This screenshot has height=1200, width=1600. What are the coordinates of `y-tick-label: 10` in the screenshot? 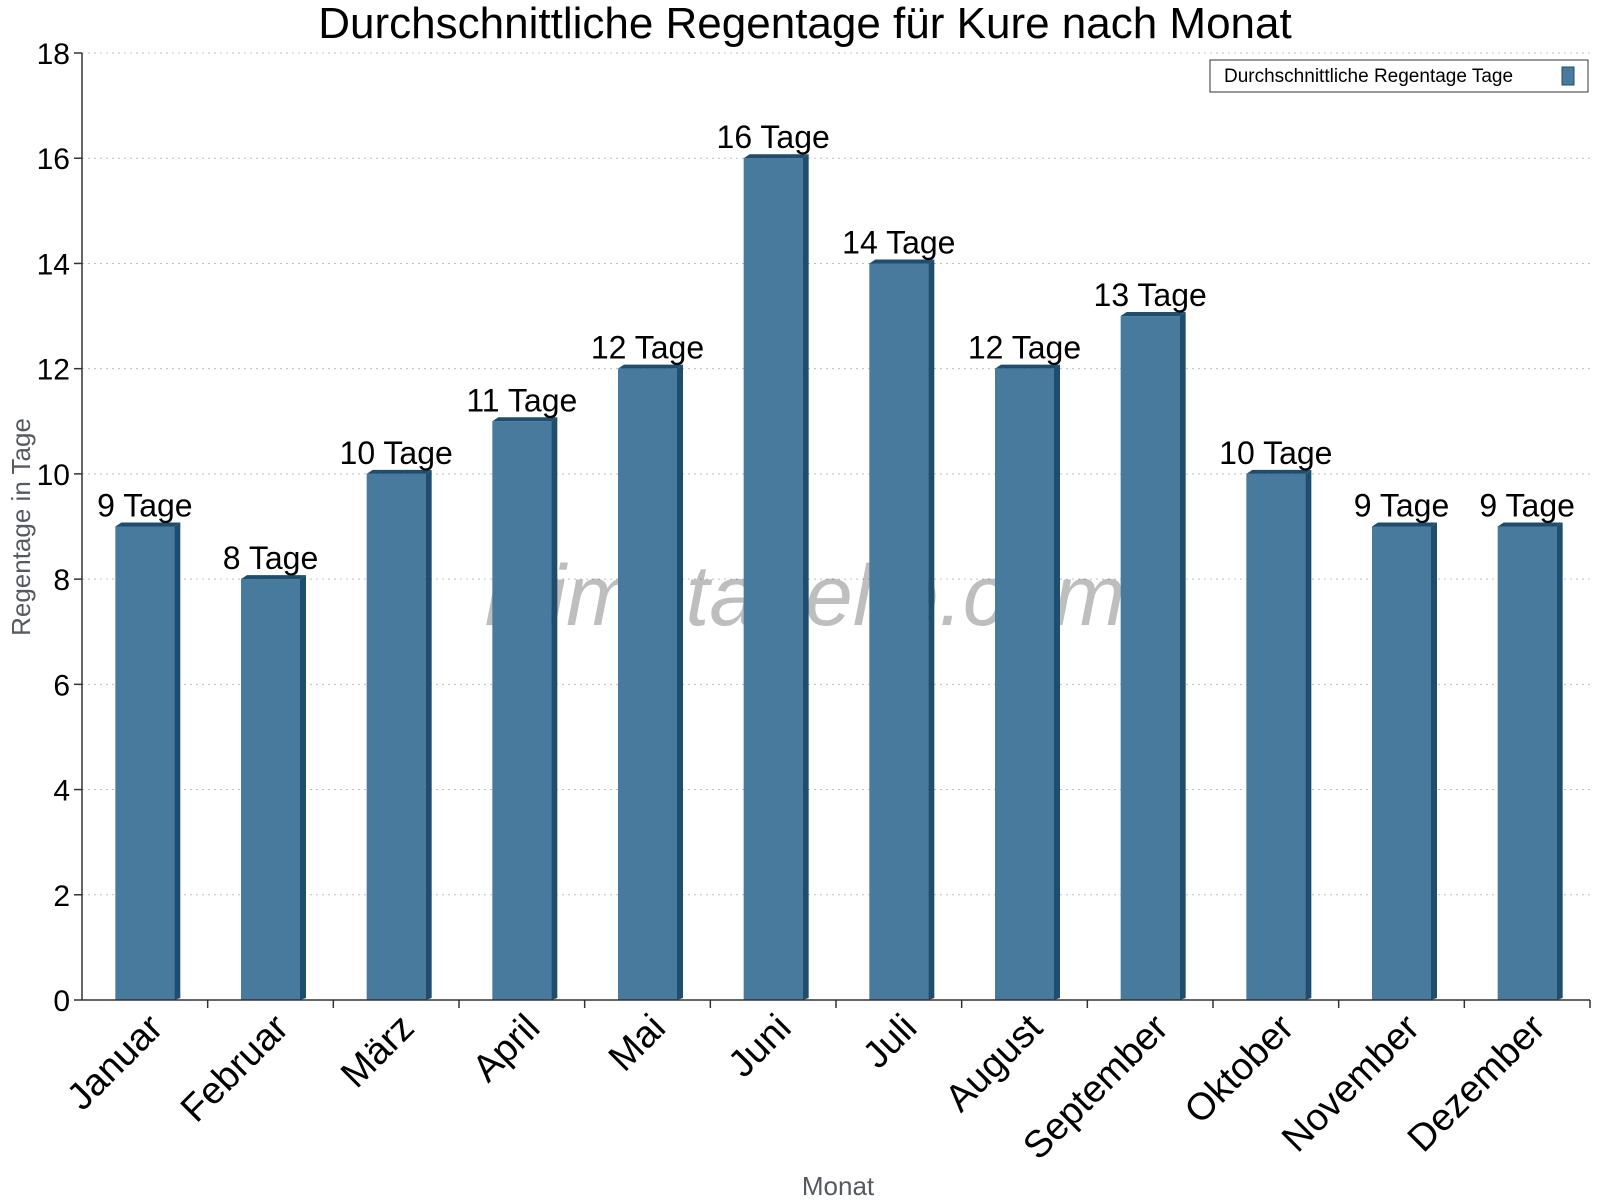 It's located at (53, 475).